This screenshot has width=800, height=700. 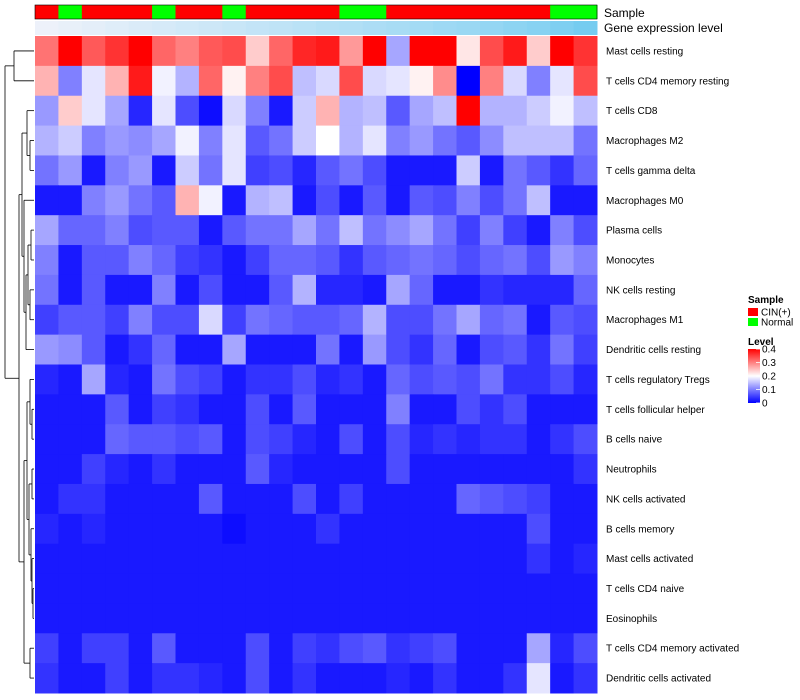 What do you see at coordinates (491, 349) in the screenshot?
I see `heatmap-cell-r11-c20` at bounding box center [491, 349].